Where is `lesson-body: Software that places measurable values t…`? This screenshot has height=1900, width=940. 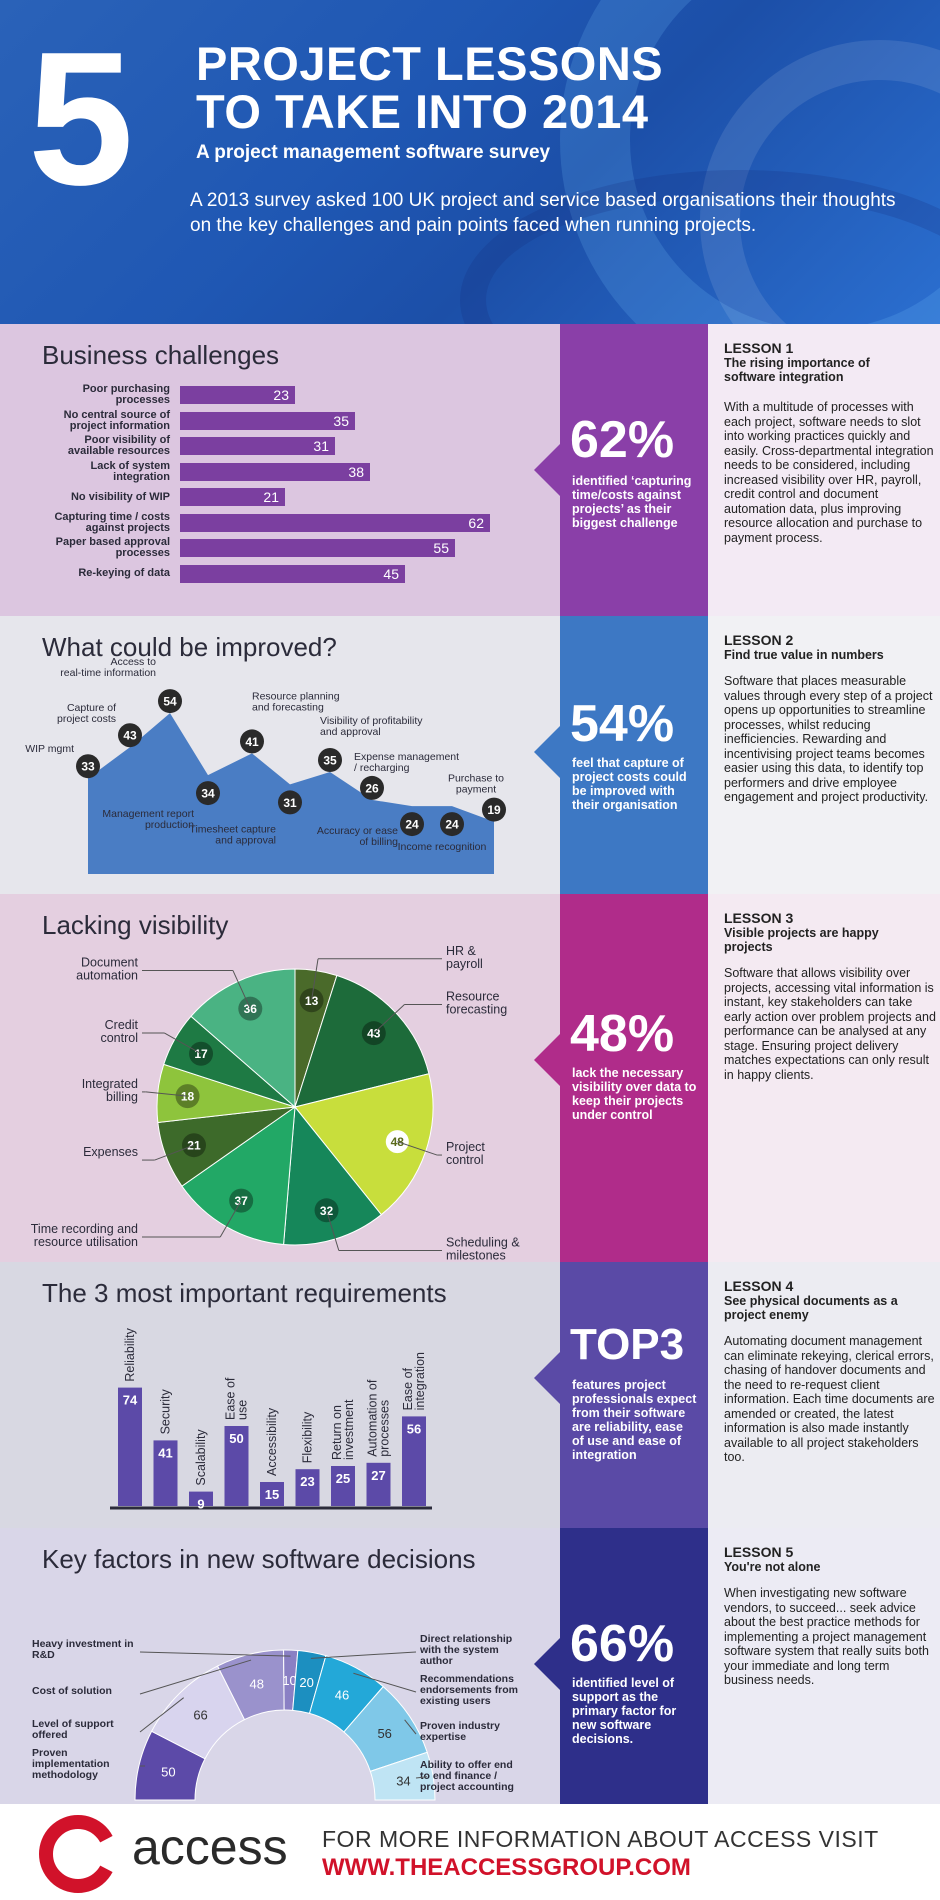 lesson-body: Software that places measurable values t… is located at coordinates (828, 739).